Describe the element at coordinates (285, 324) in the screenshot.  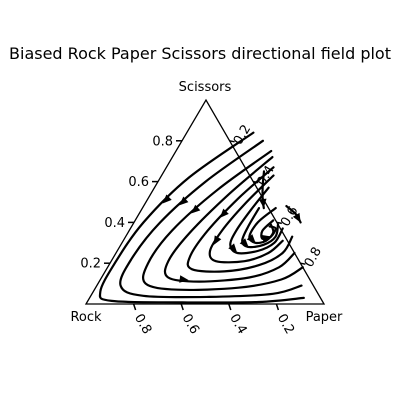
I see `tick-label-bottom: 0.2` at that location.